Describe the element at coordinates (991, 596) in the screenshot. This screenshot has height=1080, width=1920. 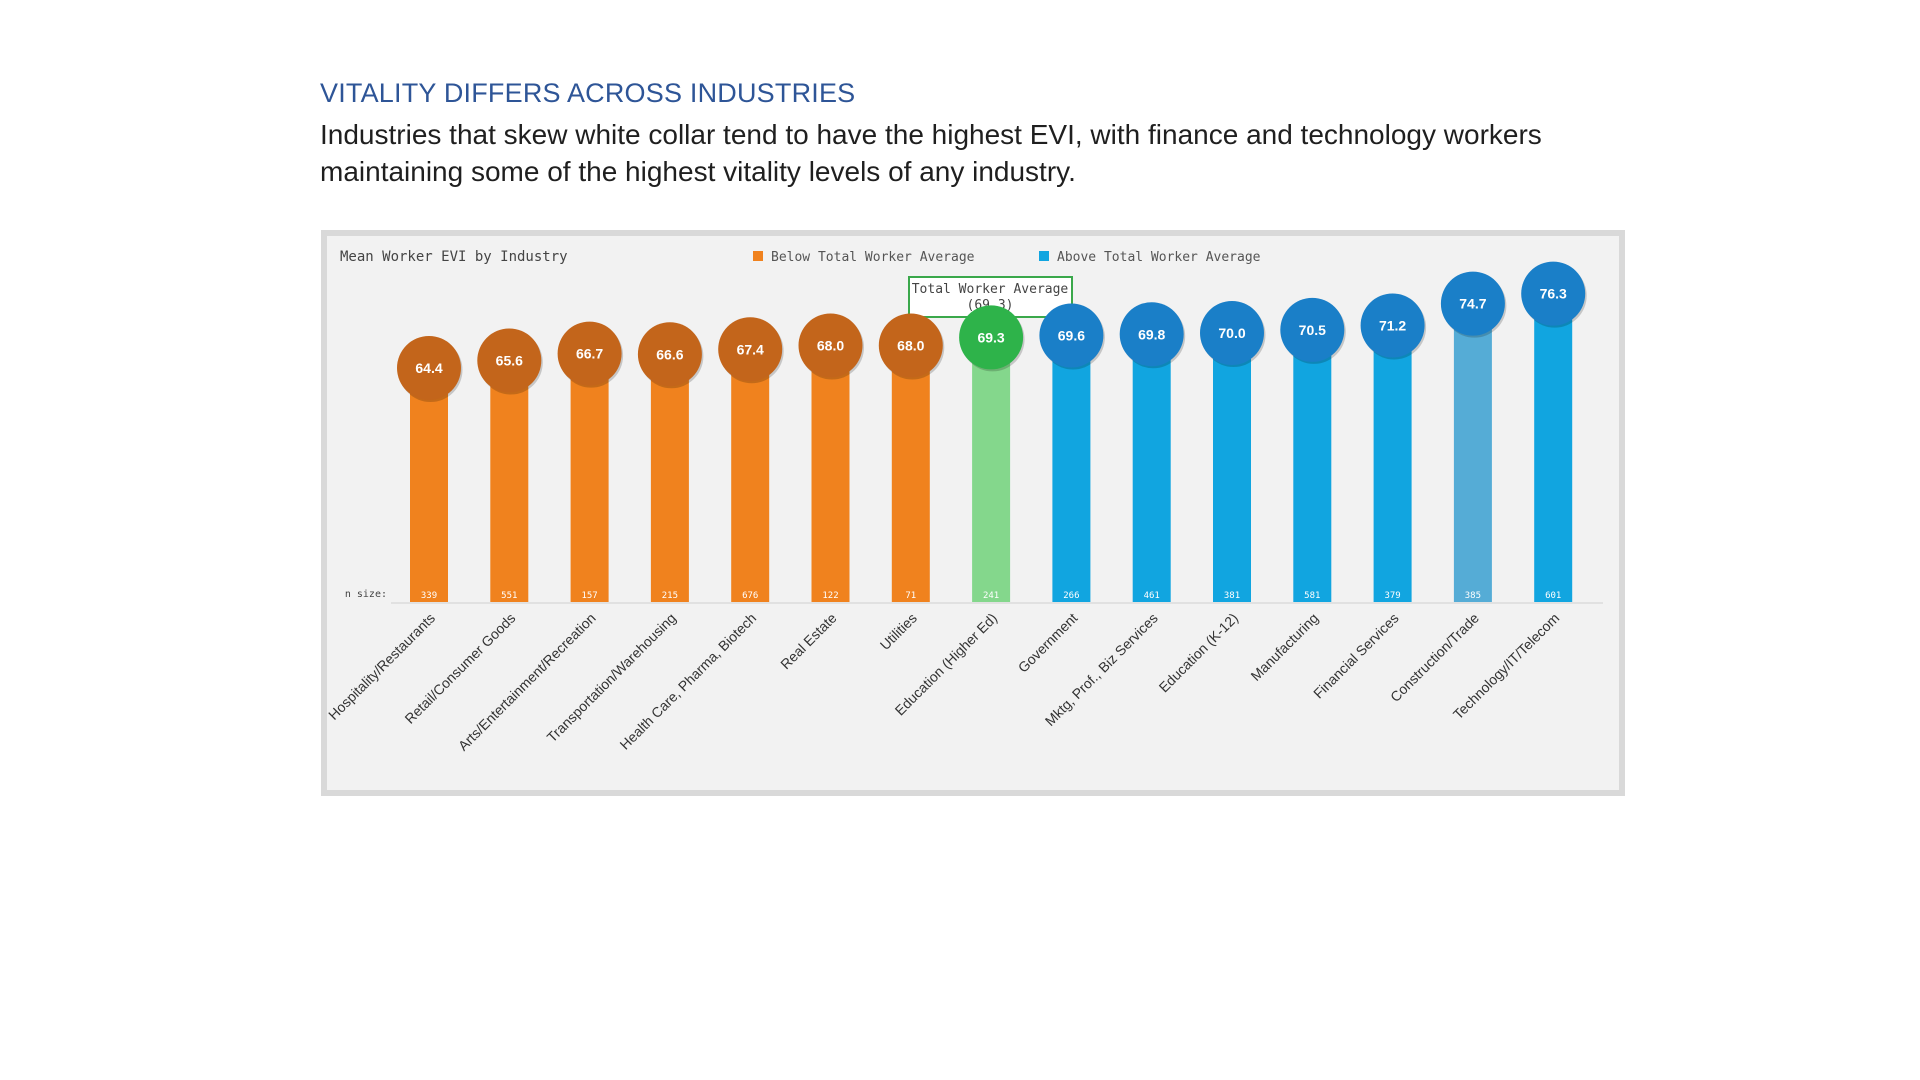
I see `n-size-value: 241` at that location.